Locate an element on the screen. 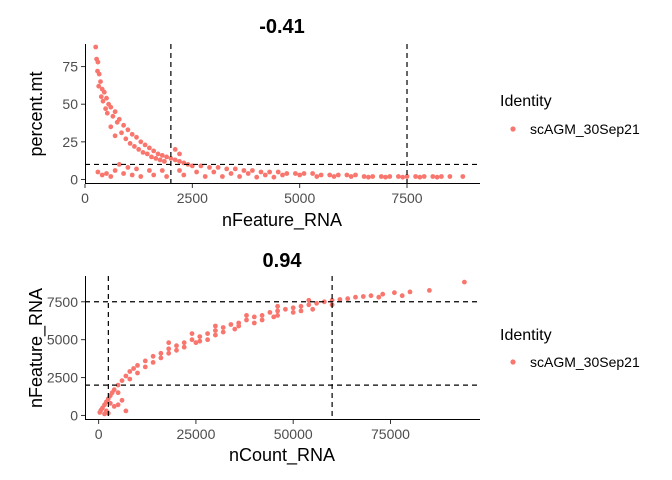 This screenshot has width=672, height=480. y-tick-label: 50 is located at coordinates (70, 104).